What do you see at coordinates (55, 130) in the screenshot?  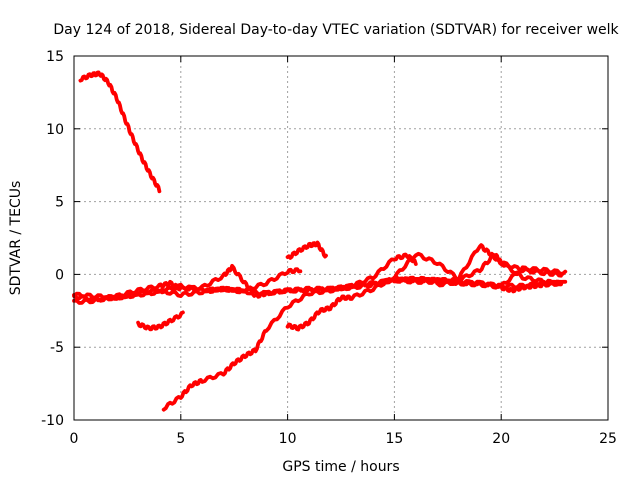 I see `y-tick-label: 10` at bounding box center [55, 130].